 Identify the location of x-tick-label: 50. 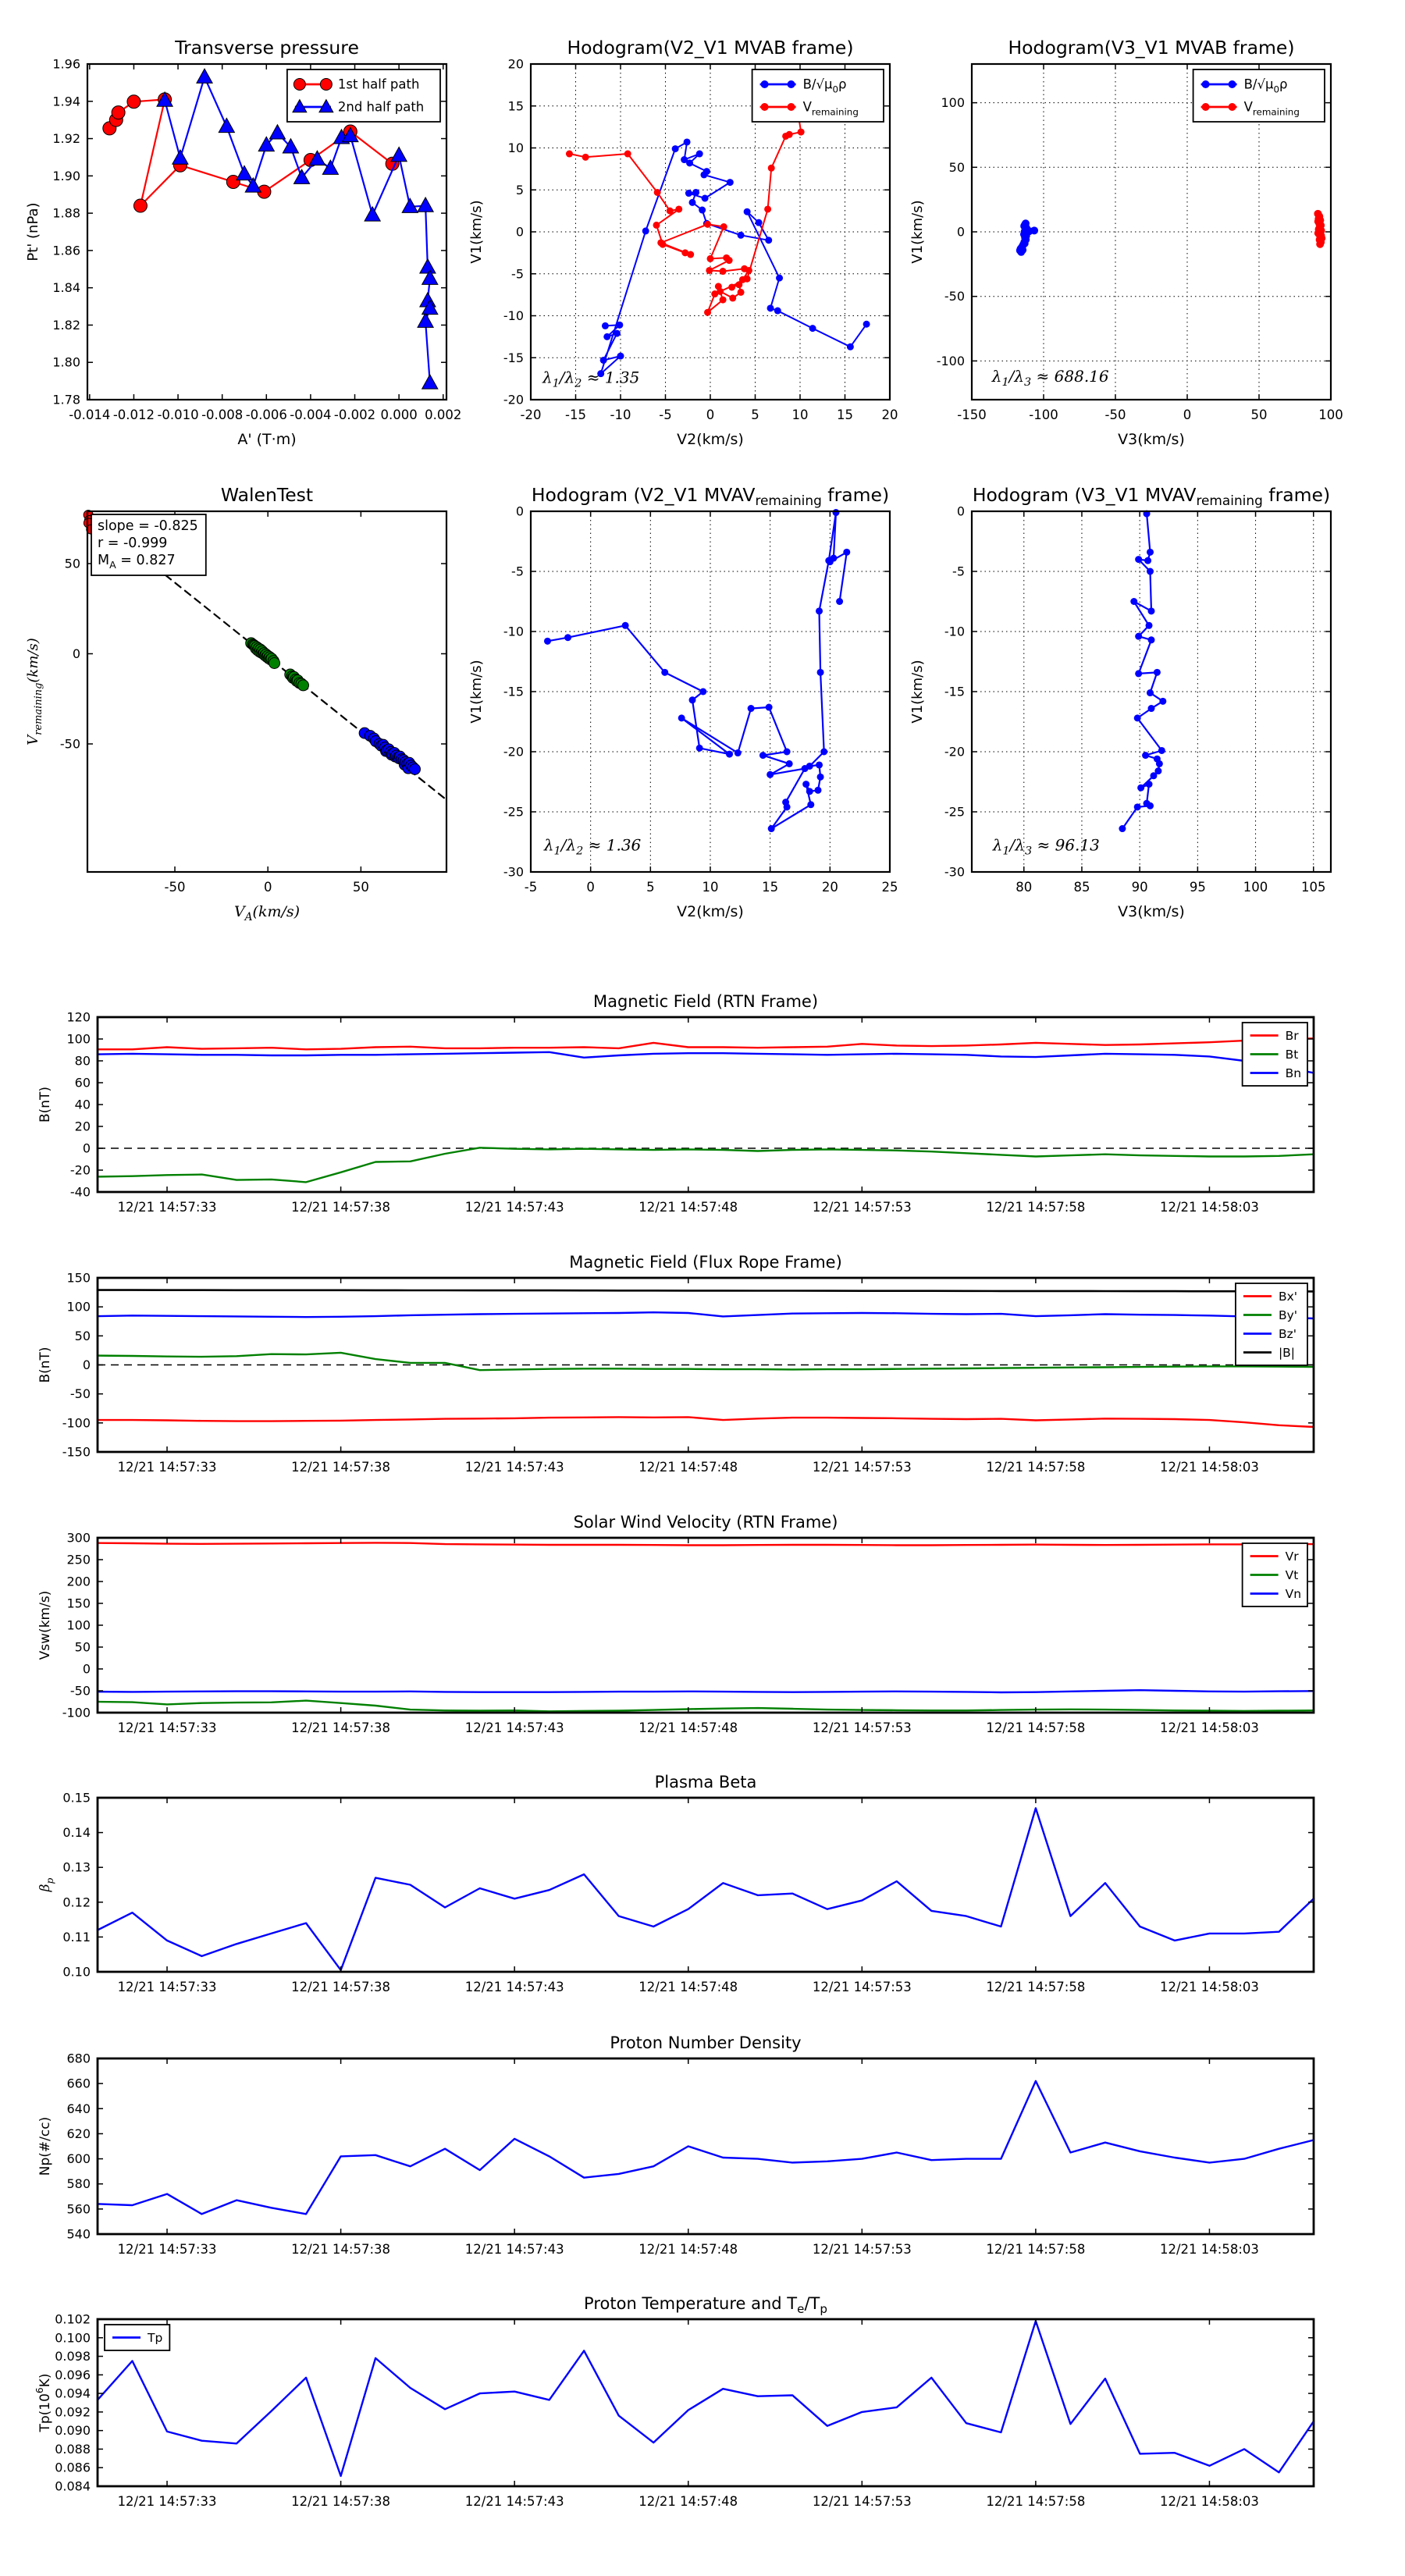
(361, 888).